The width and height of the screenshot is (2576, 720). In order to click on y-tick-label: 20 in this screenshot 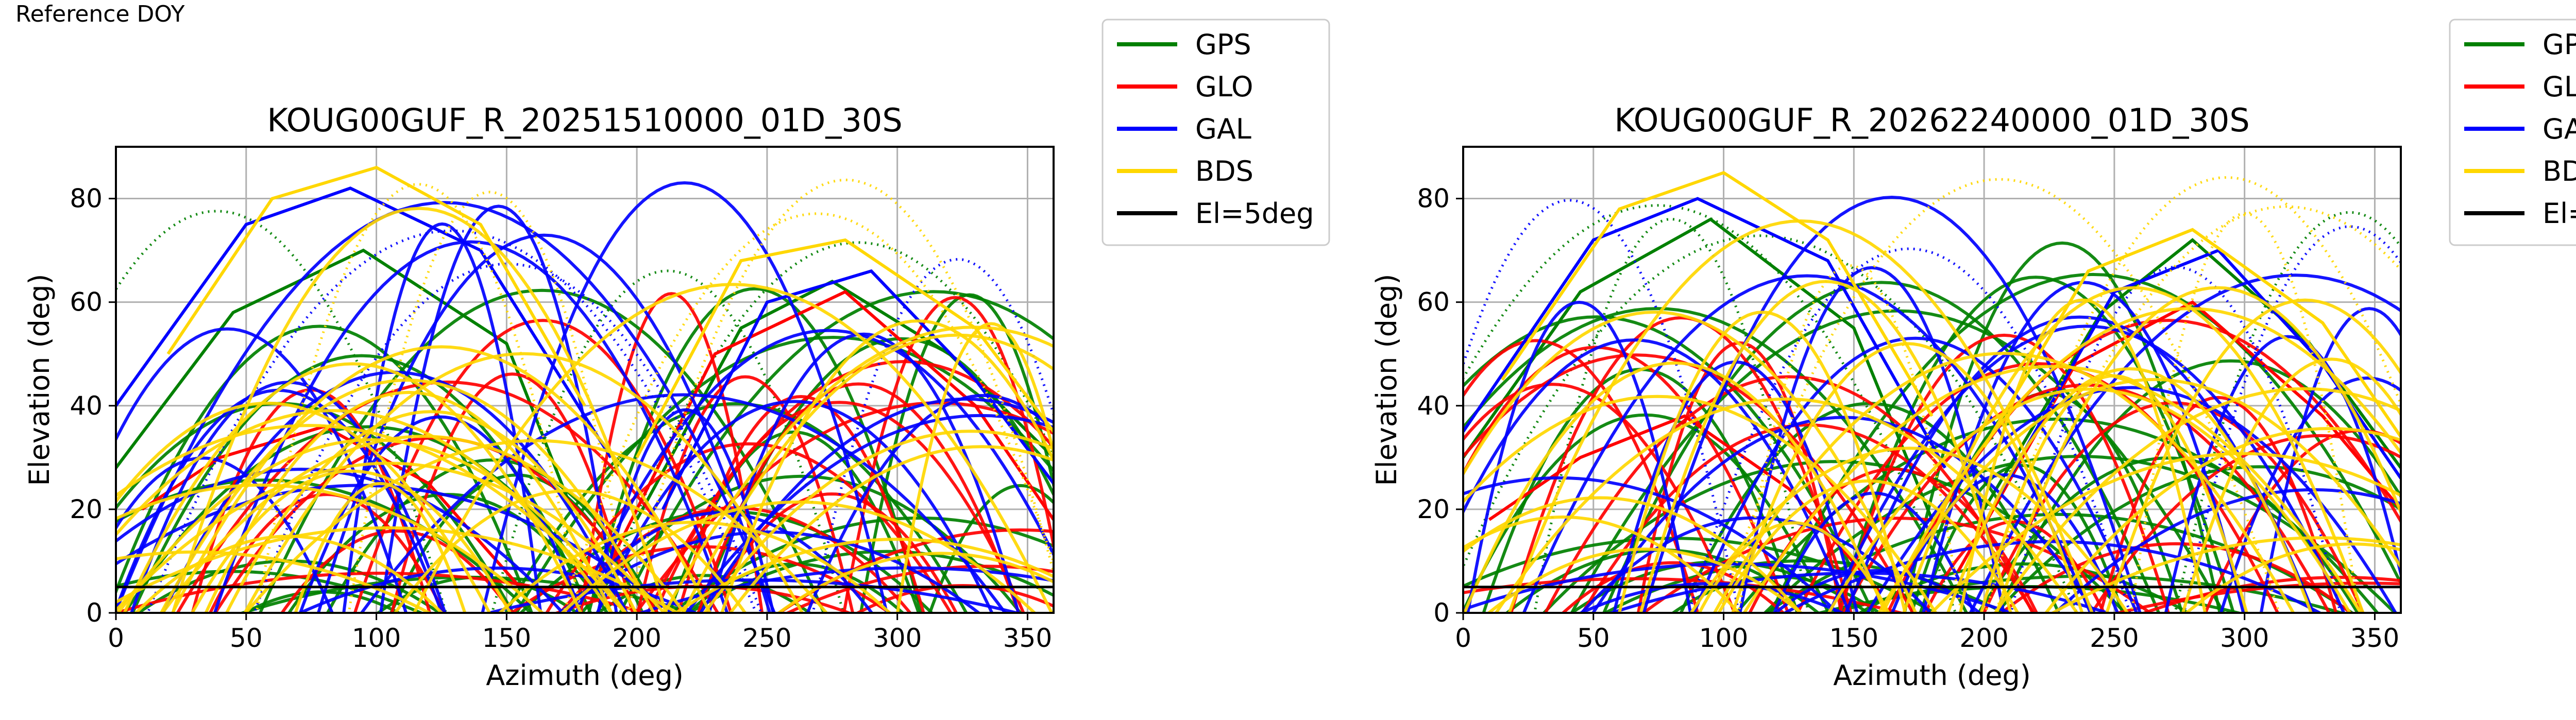, I will do `click(1433, 509)`.